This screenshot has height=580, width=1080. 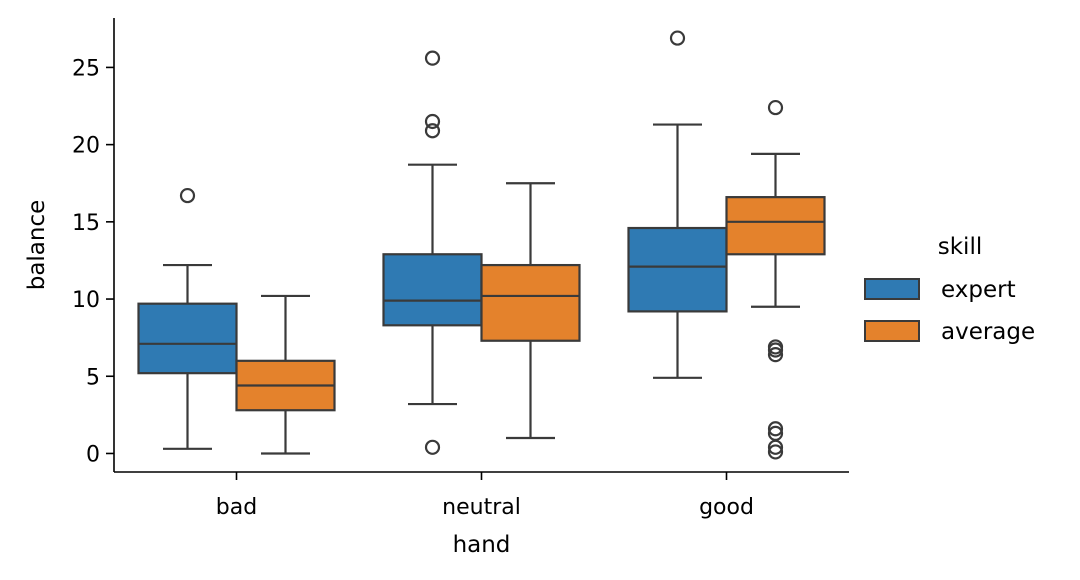 I want to click on legend-swatch-average, so click(x=892, y=331).